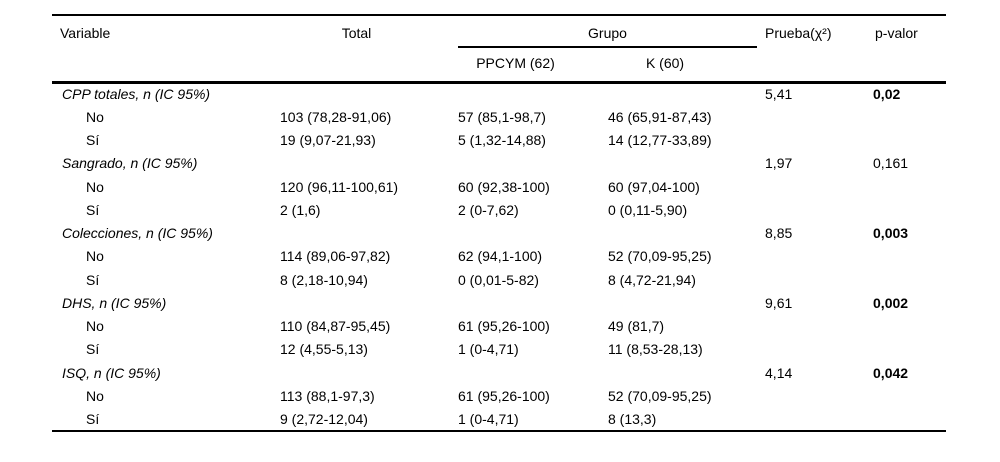  I want to click on total-cell: 110 (84,87-95,45), so click(335, 326).